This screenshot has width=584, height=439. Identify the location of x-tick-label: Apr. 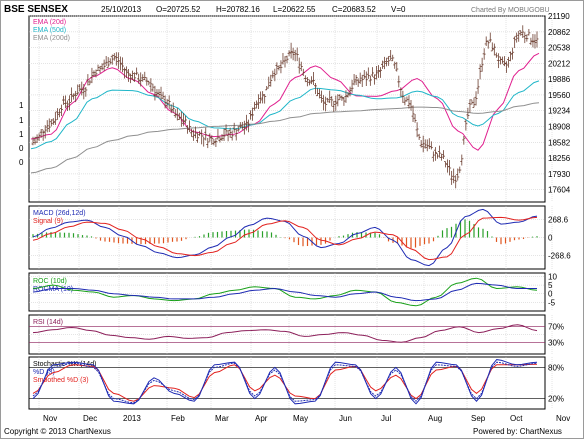
(261, 418).